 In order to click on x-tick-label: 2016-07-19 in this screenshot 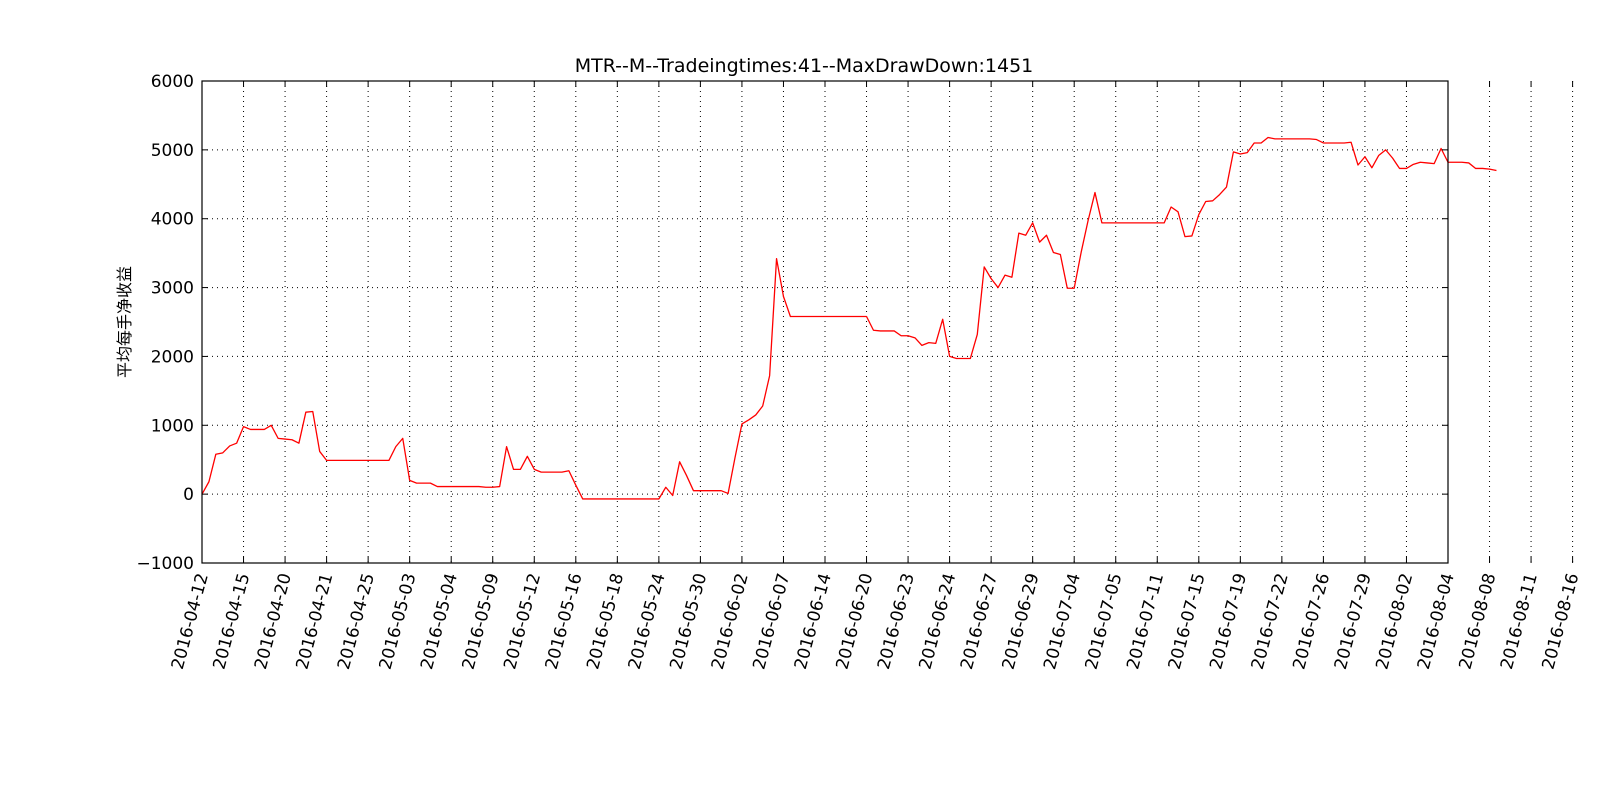, I will do `click(1228, 621)`.